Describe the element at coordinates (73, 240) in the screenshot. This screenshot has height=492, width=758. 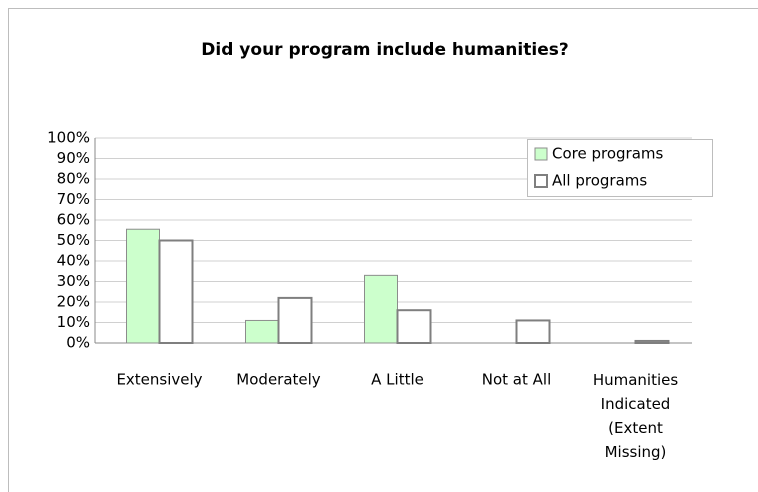
I see `y-tick-label: 50%` at that location.